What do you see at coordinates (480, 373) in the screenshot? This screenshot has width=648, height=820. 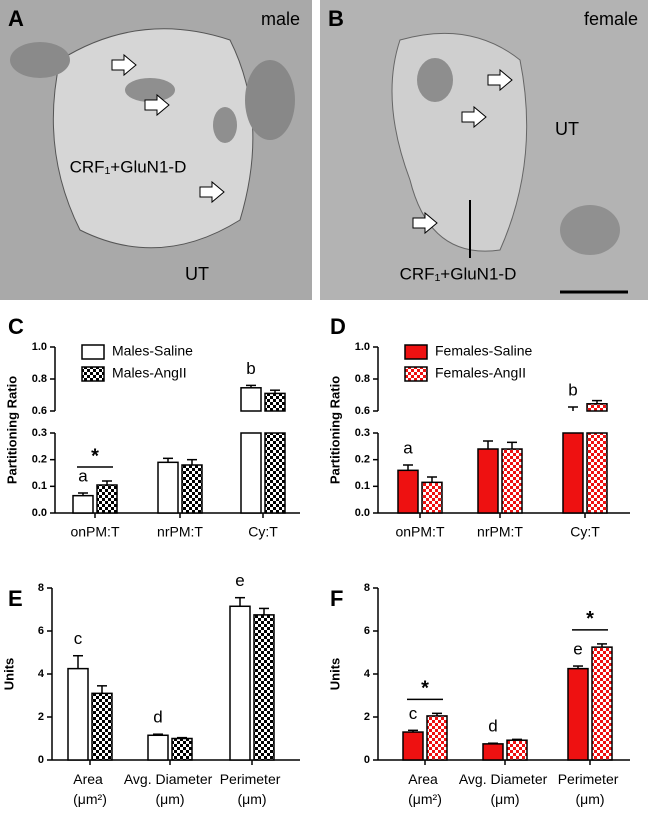 I see `legend-label: Females-AngII` at bounding box center [480, 373].